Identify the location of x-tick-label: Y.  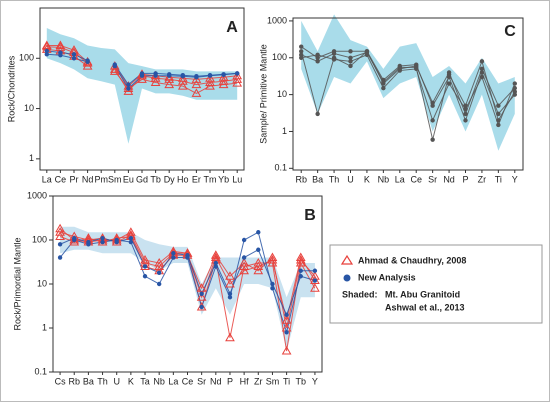
(515, 179).